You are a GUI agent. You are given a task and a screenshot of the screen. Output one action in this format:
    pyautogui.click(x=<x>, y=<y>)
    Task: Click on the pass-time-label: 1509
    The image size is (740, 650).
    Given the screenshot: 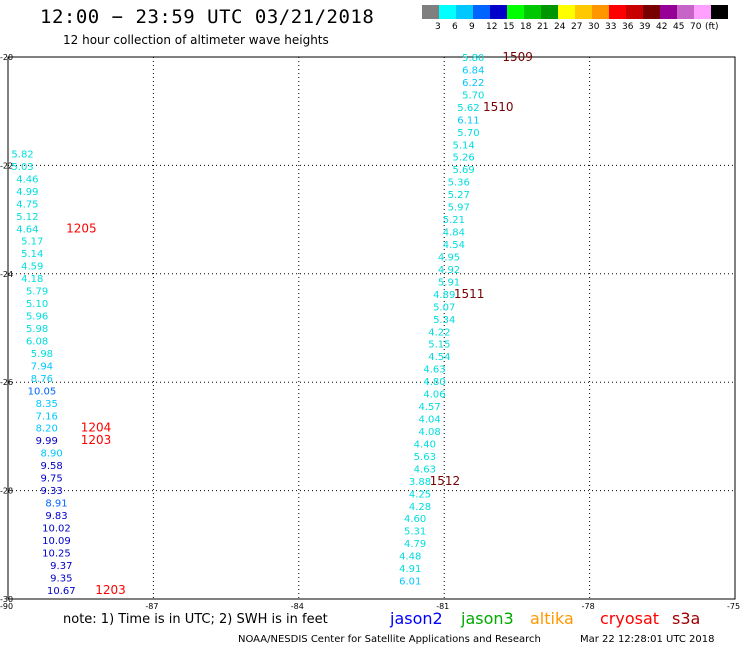 What is the action you would take?
    pyautogui.click(x=517, y=57)
    